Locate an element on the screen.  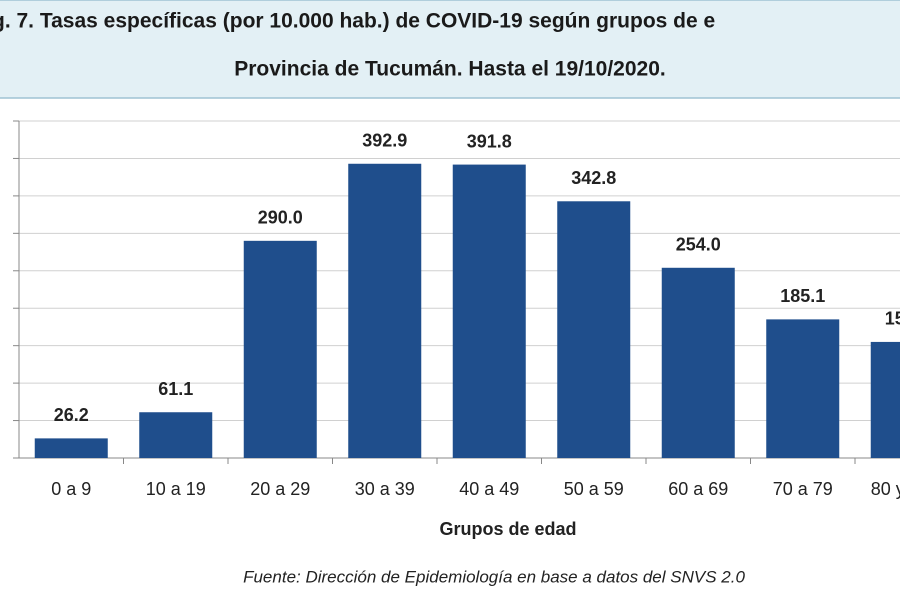
x-tick-label: 70 a 79 is located at coordinates (803, 489).